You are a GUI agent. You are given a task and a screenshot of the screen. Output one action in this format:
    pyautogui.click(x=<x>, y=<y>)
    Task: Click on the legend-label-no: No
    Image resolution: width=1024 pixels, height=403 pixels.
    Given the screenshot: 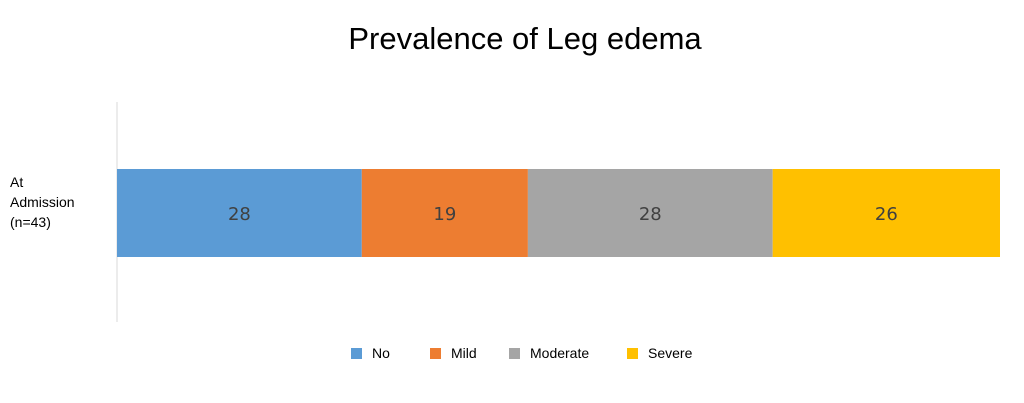 What is the action you would take?
    pyautogui.click(x=381, y=353)
    